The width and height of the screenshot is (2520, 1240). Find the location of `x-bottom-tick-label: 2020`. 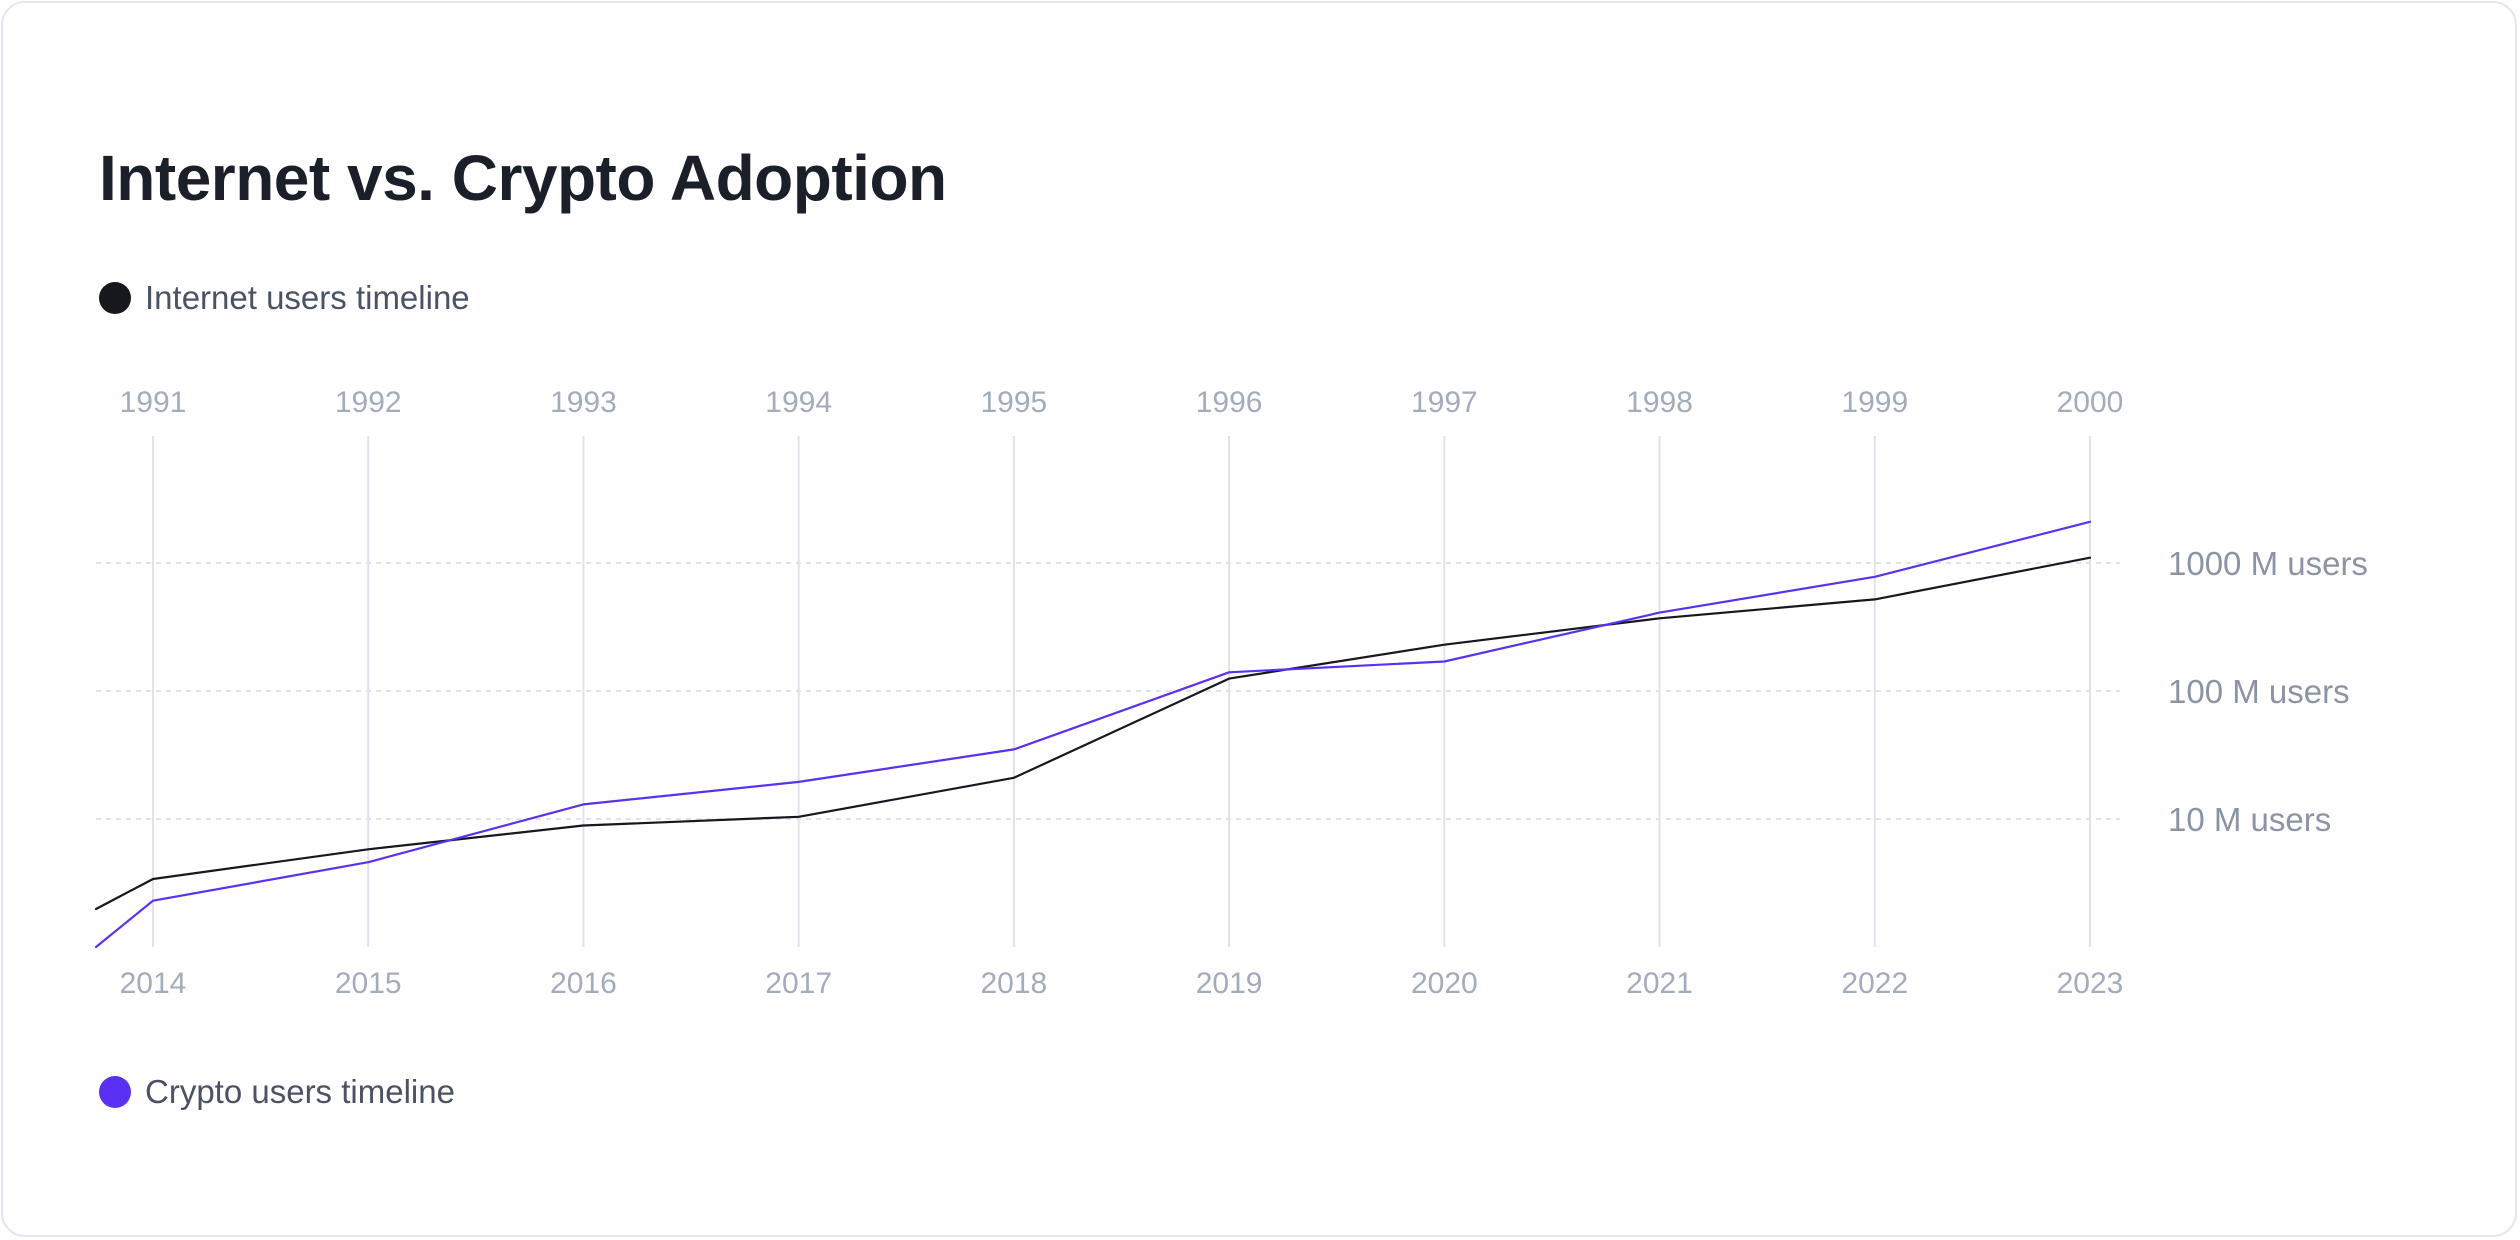

x-bottom-tick-label: 2020 is located at coordinates (1444, 983).